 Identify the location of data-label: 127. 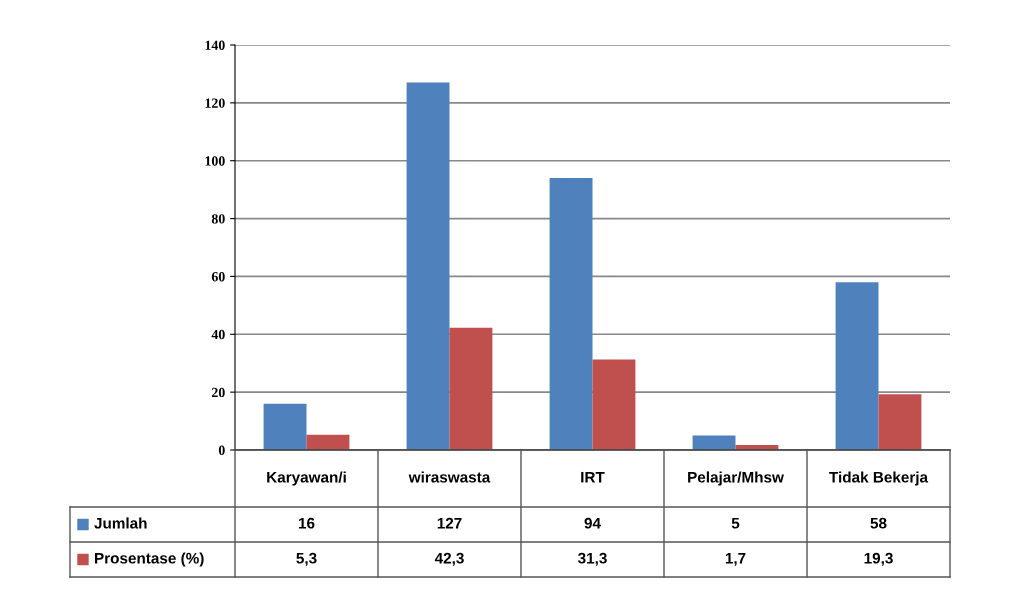
(449, 523).